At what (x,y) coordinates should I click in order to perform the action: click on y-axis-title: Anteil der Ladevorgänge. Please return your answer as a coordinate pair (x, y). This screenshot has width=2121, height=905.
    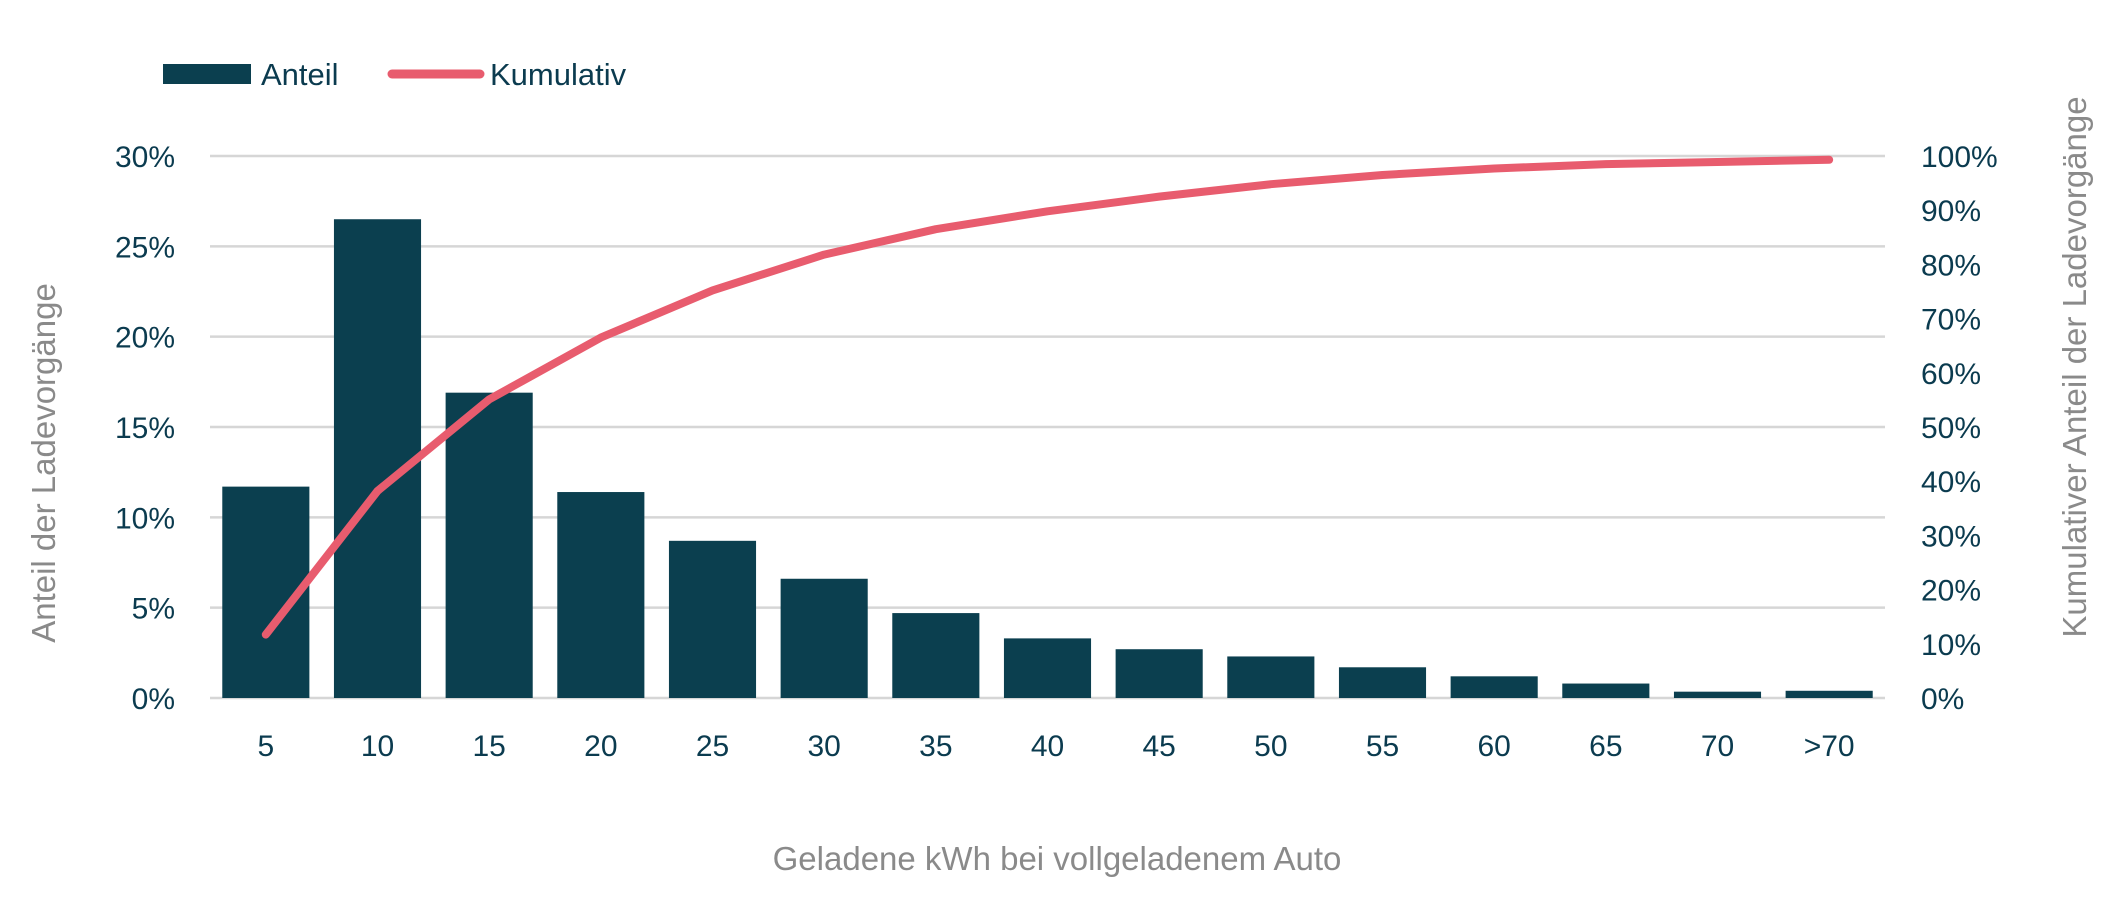
    Looking at the image, I should click on (43, 463).